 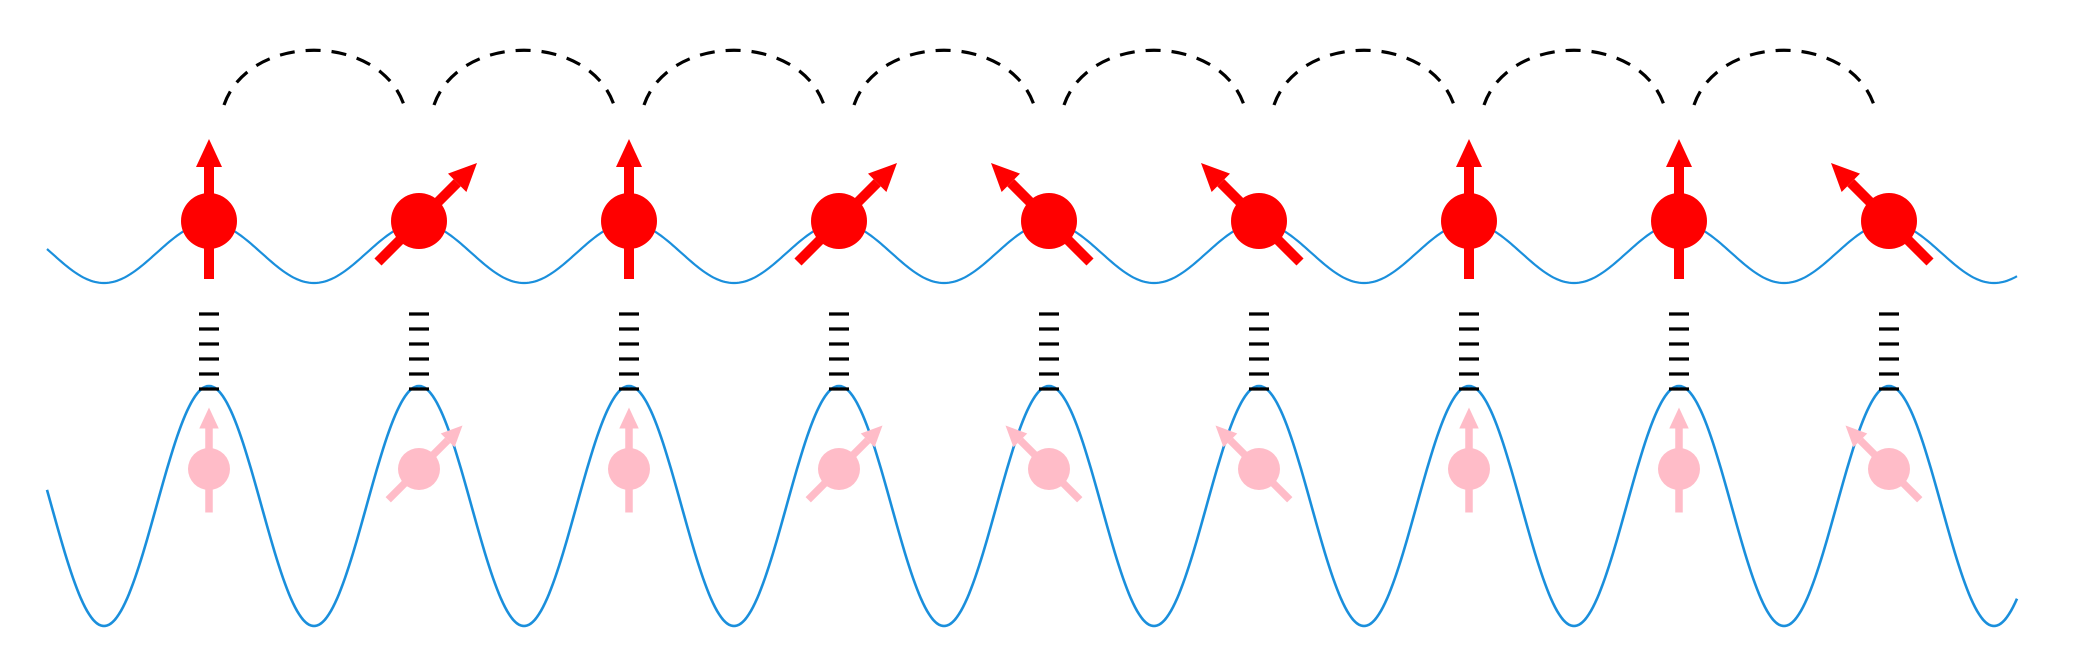 I want to click on coupling-ladders, so click(x=1049, y=351).